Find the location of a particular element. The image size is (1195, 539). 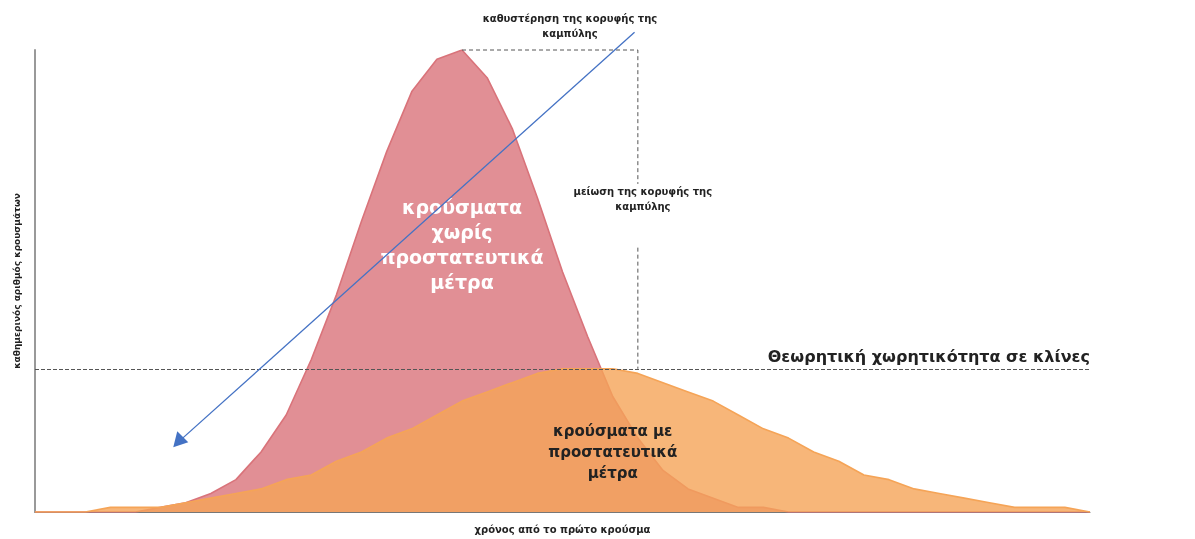

x-axis-title: χρόνος από το πρώτο κρούσμα is located at coordinates (562, 529).